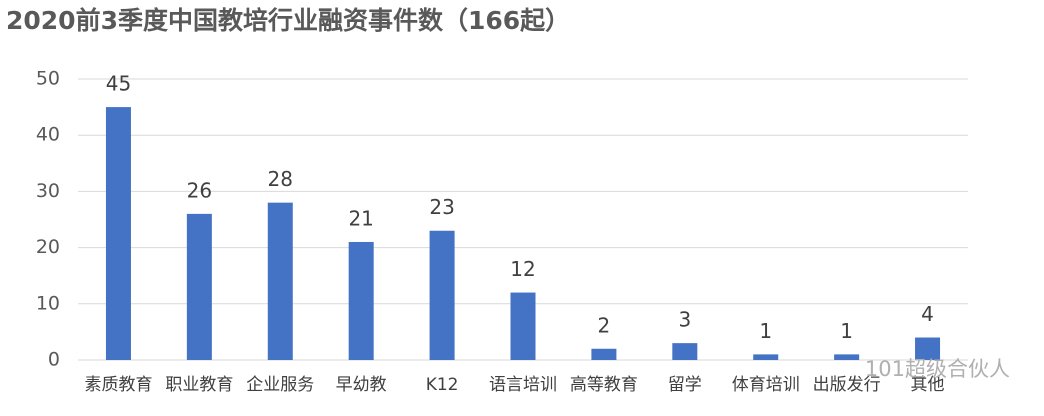 The width and height of the screenshot is (1044, 416). What do you see at coordinates (280, 179) in the screenshot?
I see `data-label: 28` at bounding box center [280, 179].